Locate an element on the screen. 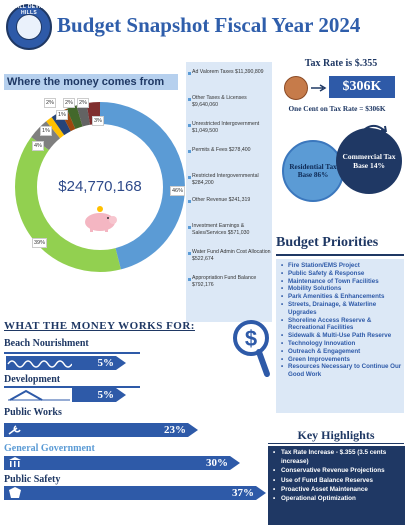 The height and width of the screenshot is (525, 405). seal-text: KILL DEVIL HILLS is located at coordinates (29, 10).